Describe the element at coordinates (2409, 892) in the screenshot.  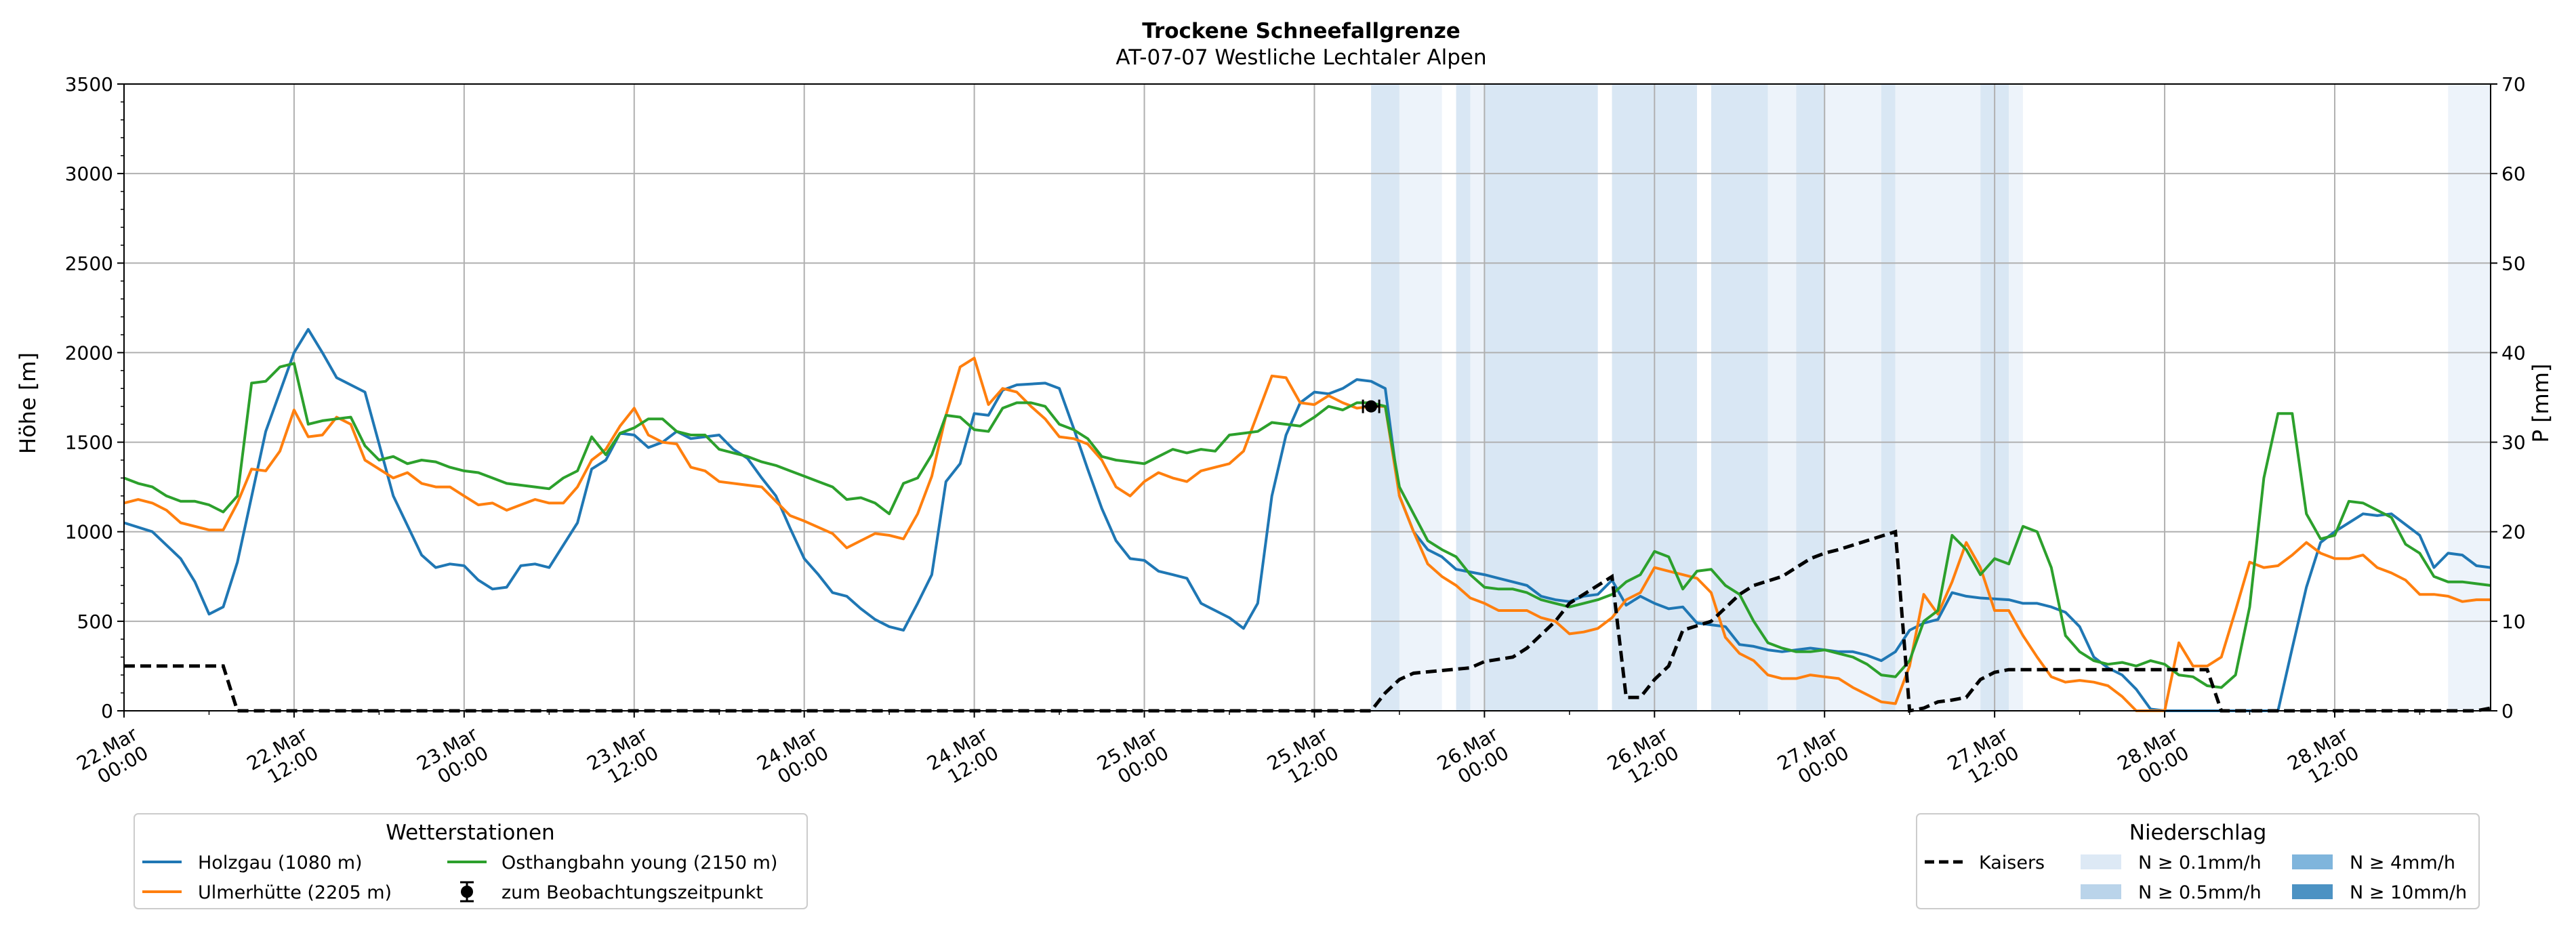
I see `legend-item-level-4: N ≥ 10mm/h` at that location.